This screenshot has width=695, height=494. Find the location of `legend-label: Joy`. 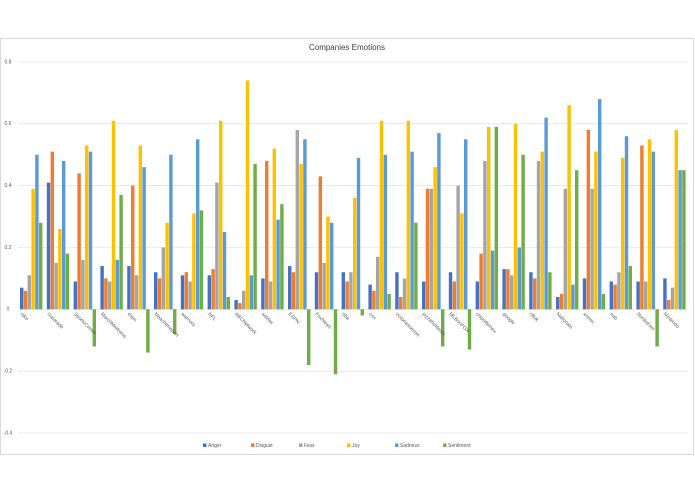

legend-label: Joy is located at coordinates (356, 446).